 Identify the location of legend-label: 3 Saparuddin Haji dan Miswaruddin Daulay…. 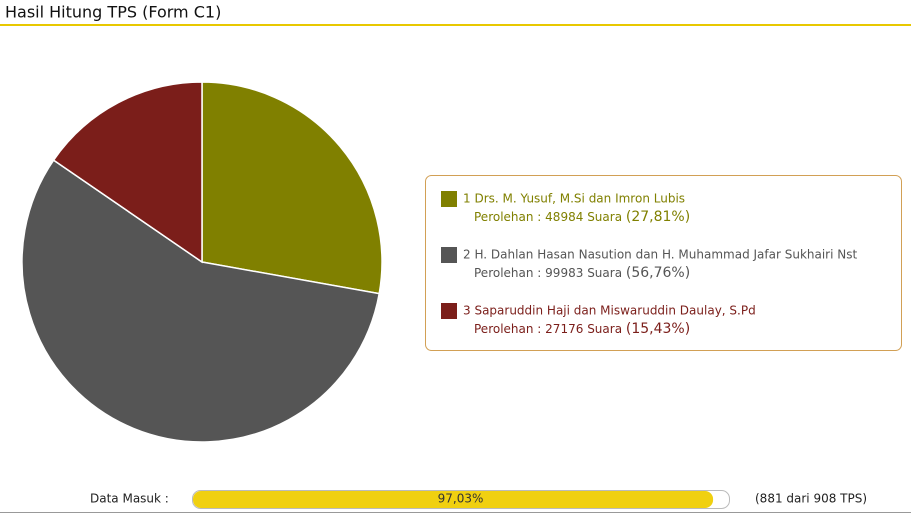
(609, 311).